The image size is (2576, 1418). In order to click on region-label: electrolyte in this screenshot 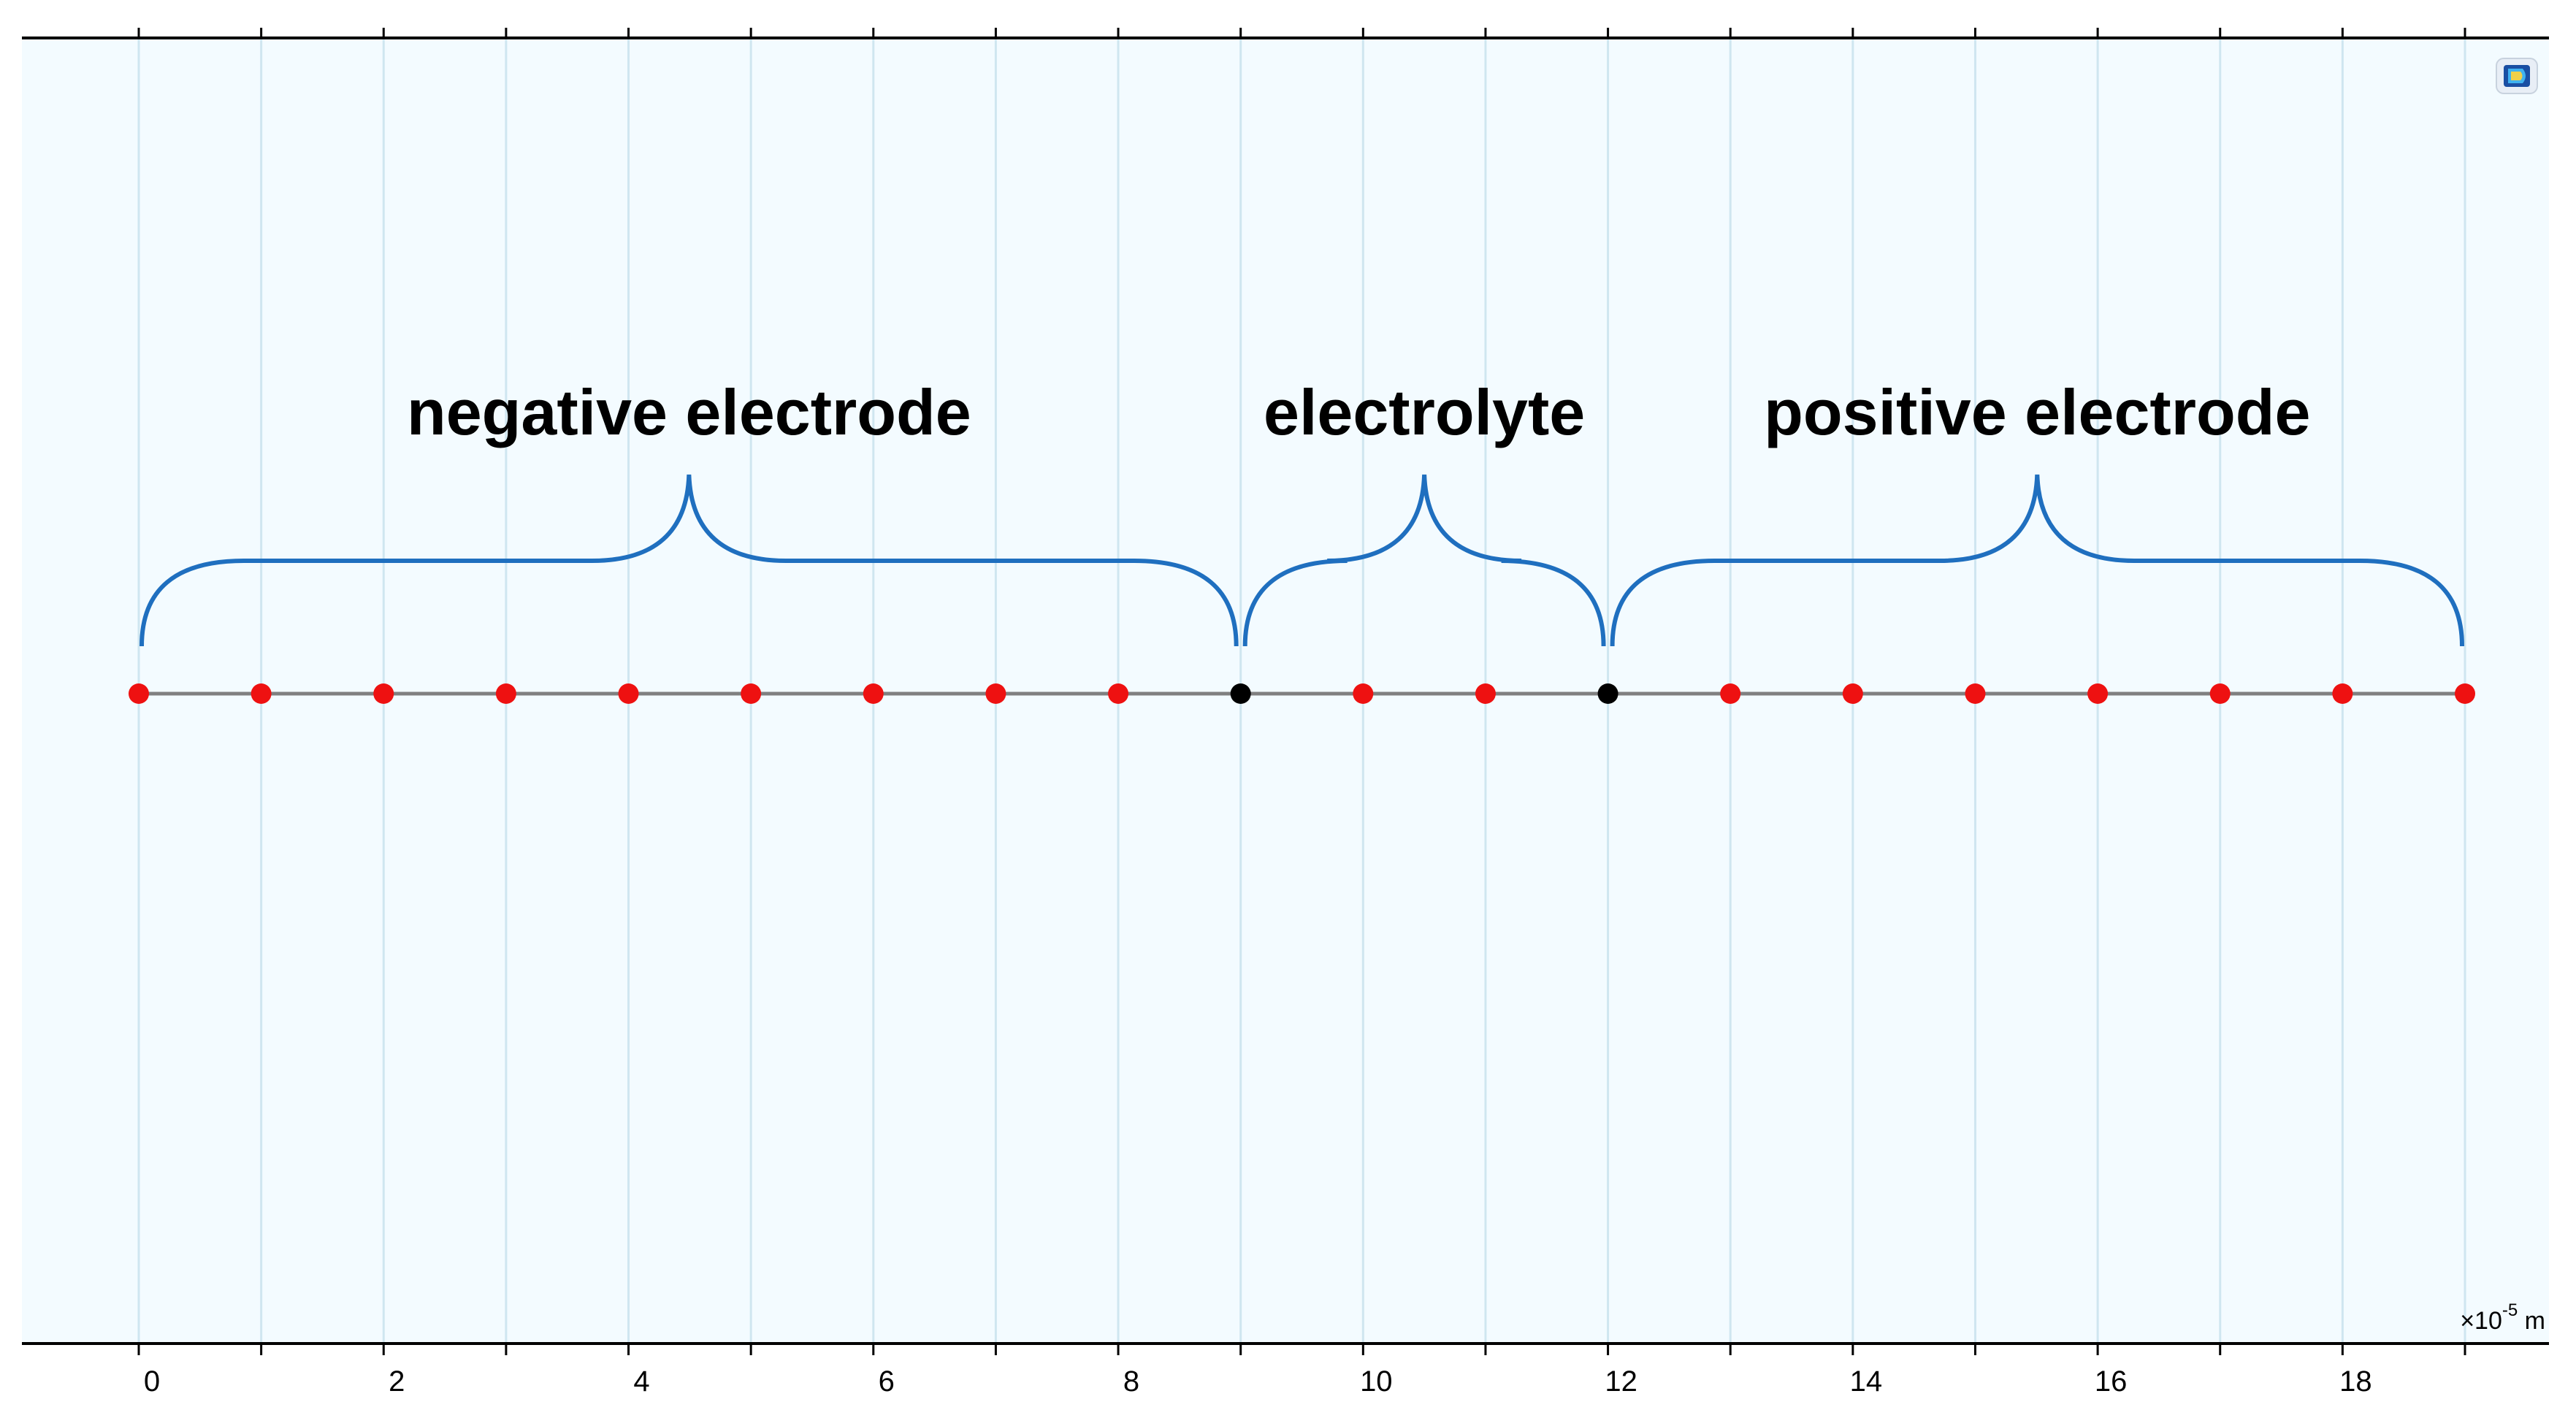, I will do `click(1424, 412)`.